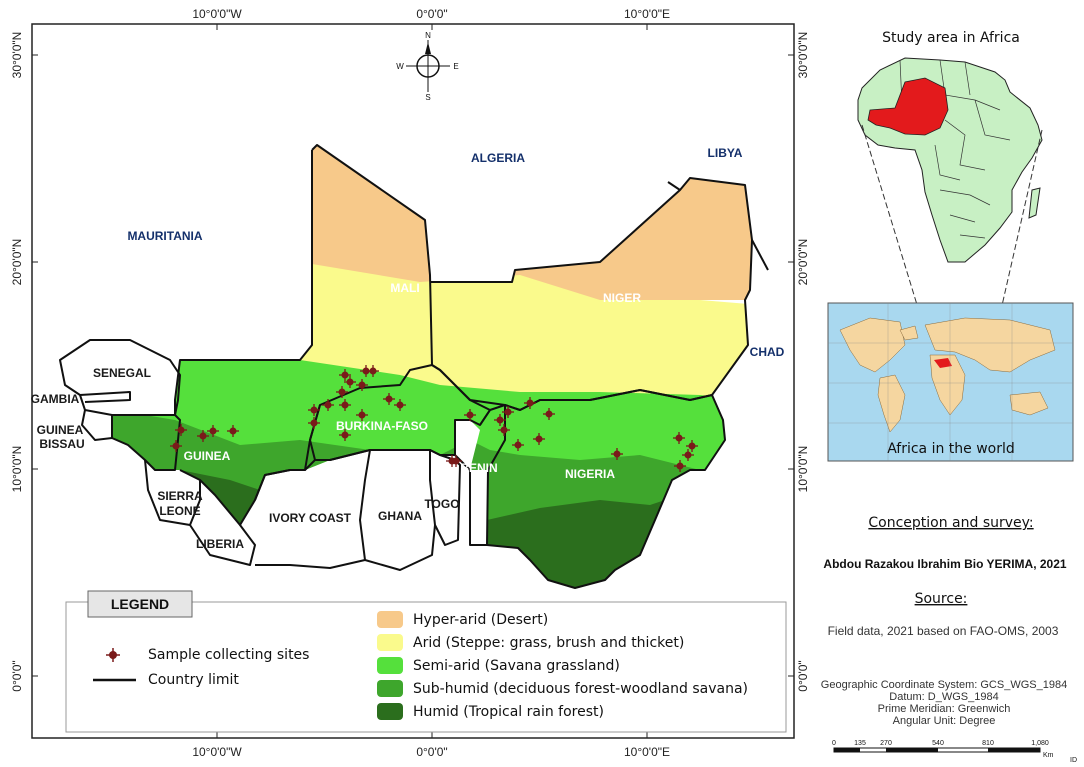  What do you see at coordinates (480, 620) in the screenshot?
I see `legend-zone-label: Hyper-arid (Desert)` at bounding box center [480, 620].